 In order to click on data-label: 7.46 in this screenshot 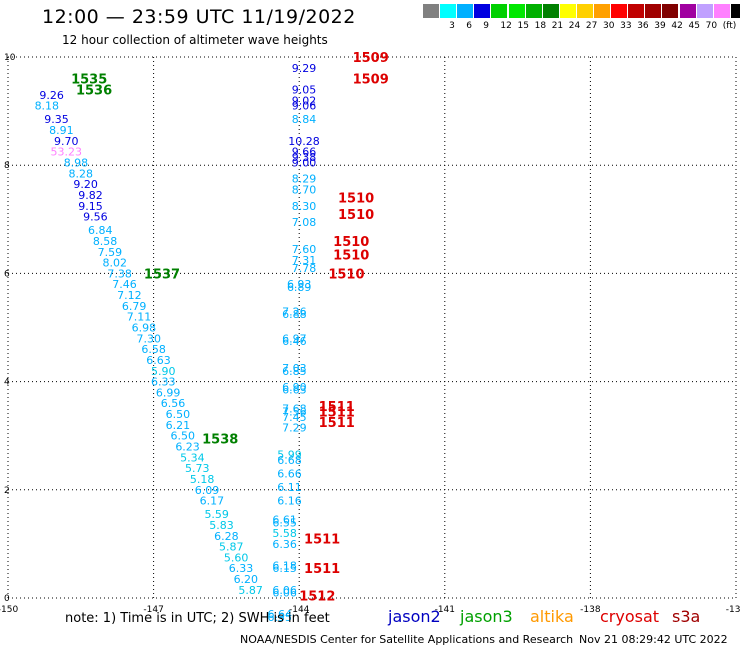, I will do `click(124, 284)`.